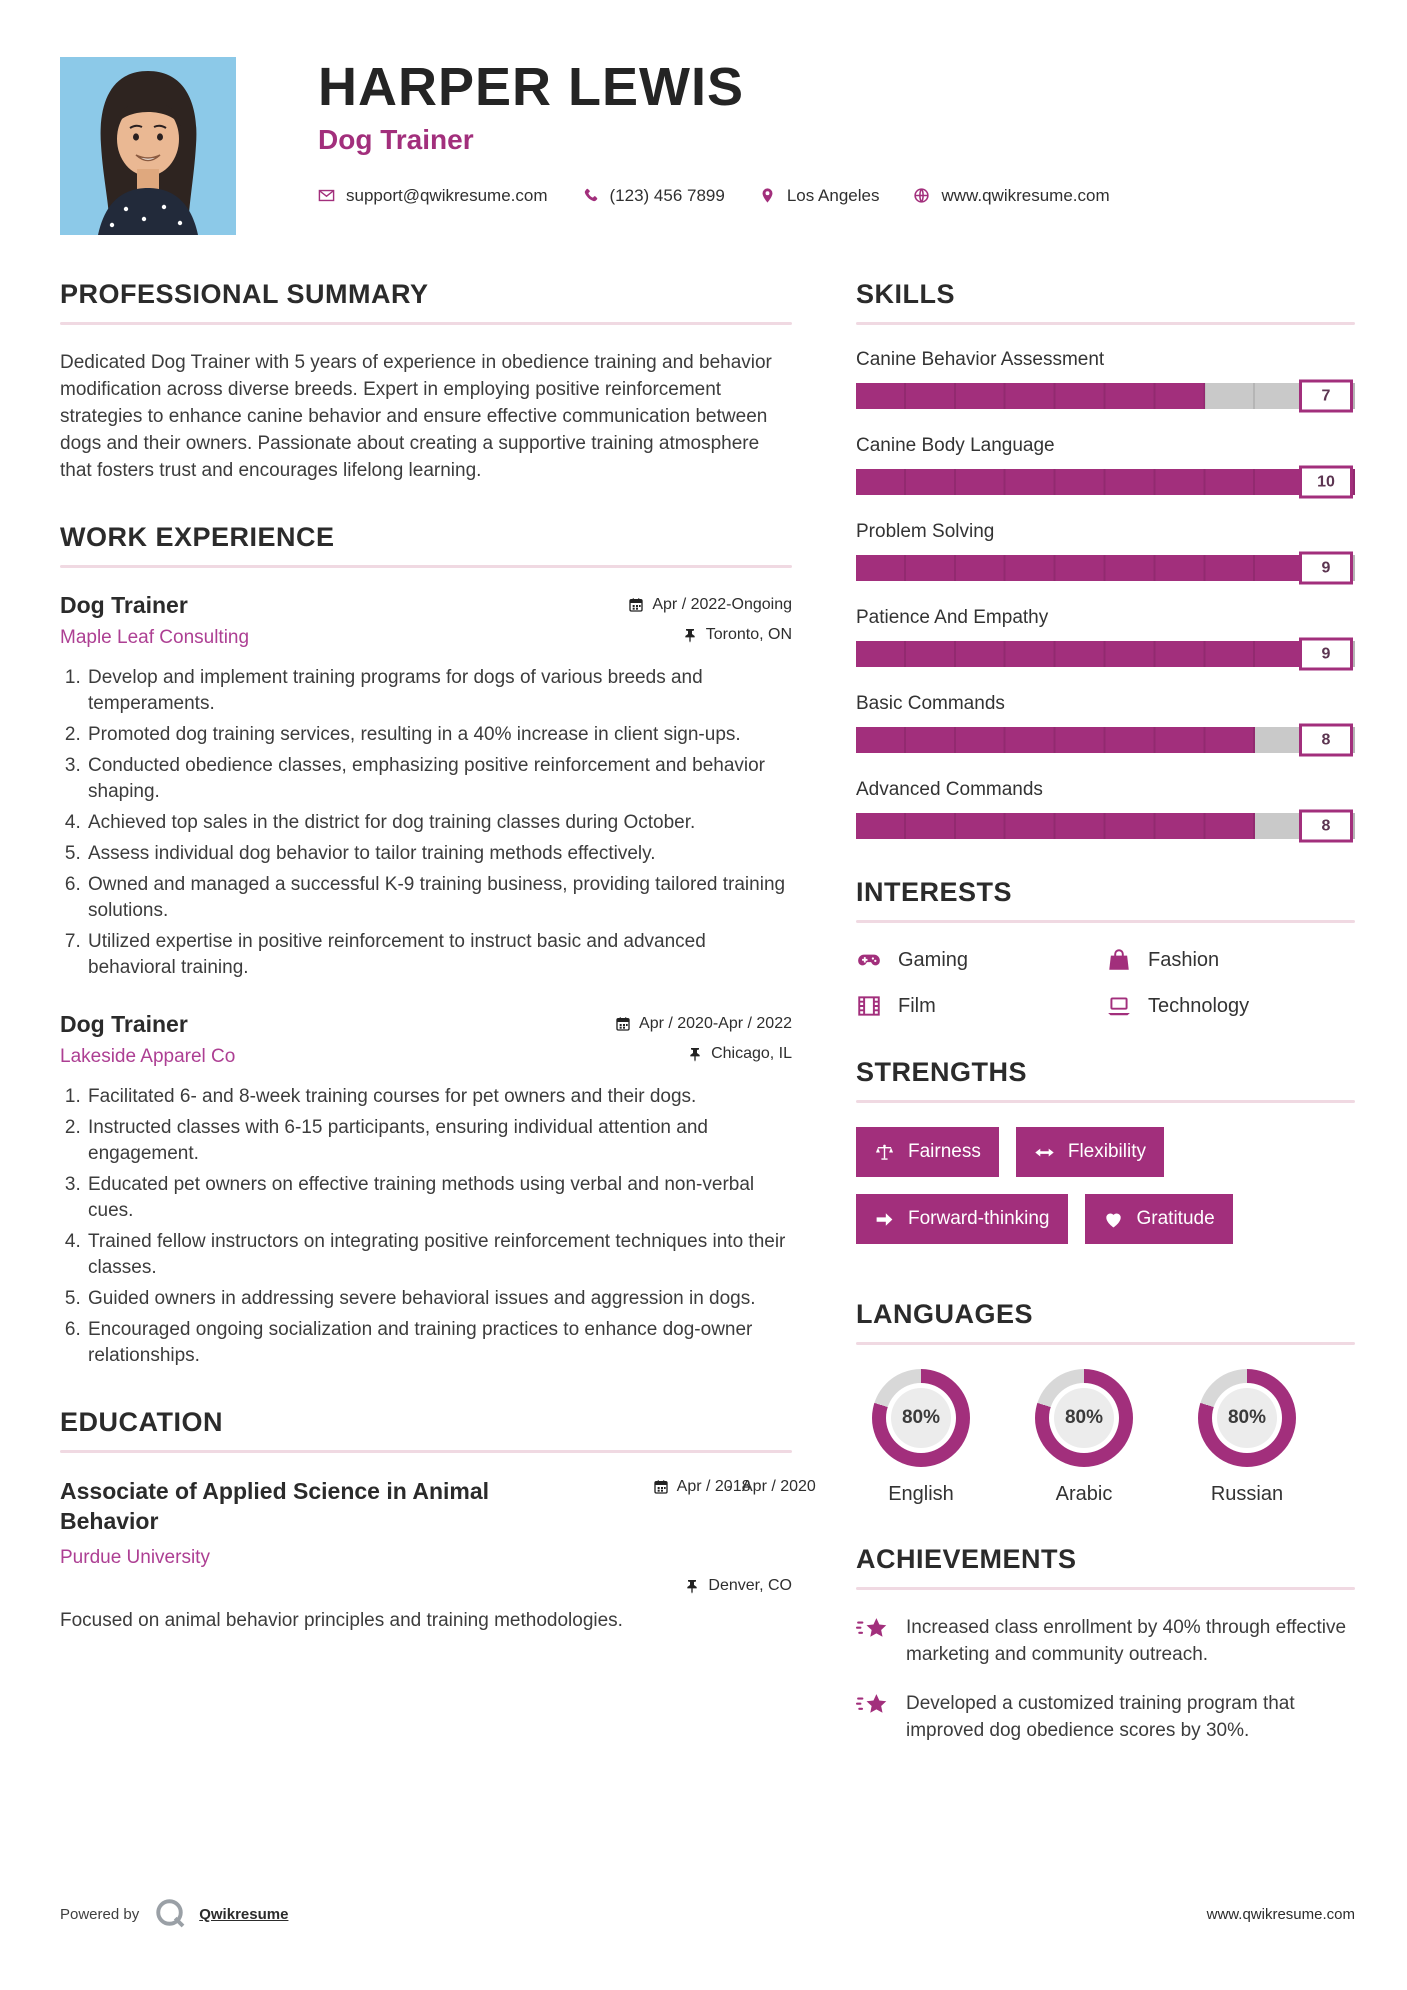 The width and height of the screenshot is (1407, 1990). Describe the element at coordinates (944, 1151) in the screenshot. I see `strength-label: Fairness` at that location.